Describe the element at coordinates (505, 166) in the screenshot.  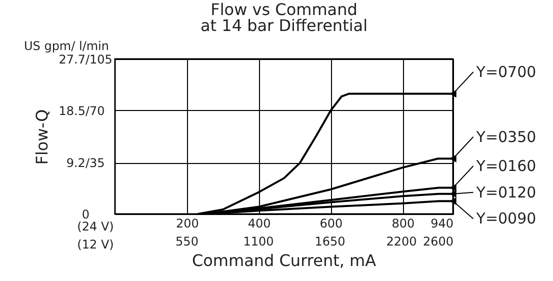
I see `series-label: Y=0160` at that location.